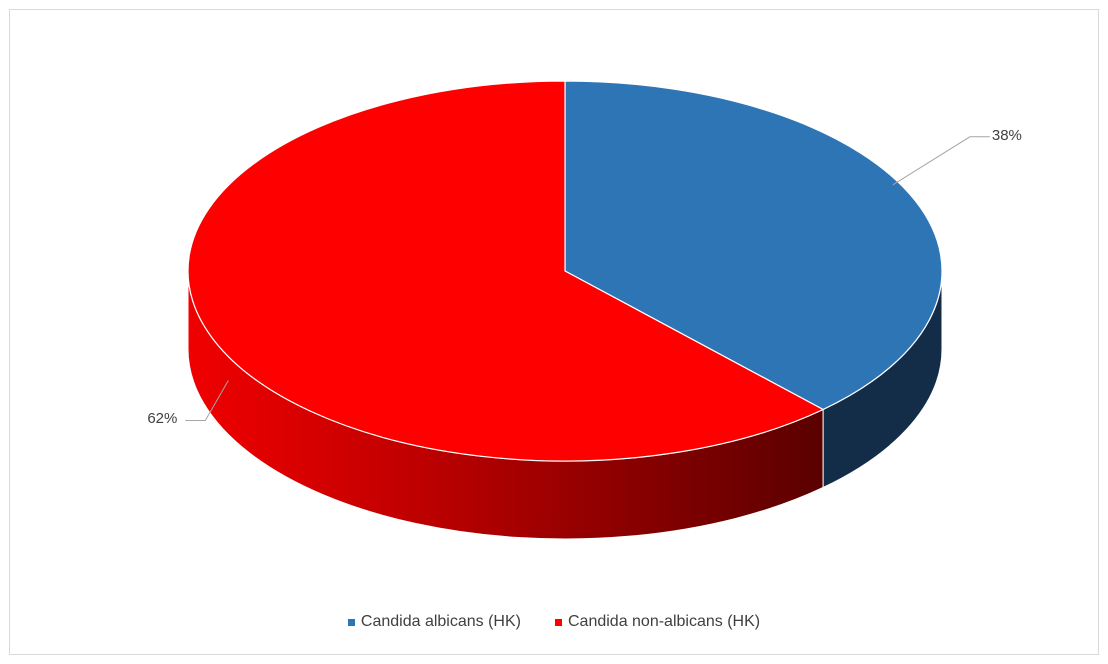  What do you see at coordinates (351, 622) in the screenshot?
I see `legend-swatch-albicans` at bounding box center [351, 622].